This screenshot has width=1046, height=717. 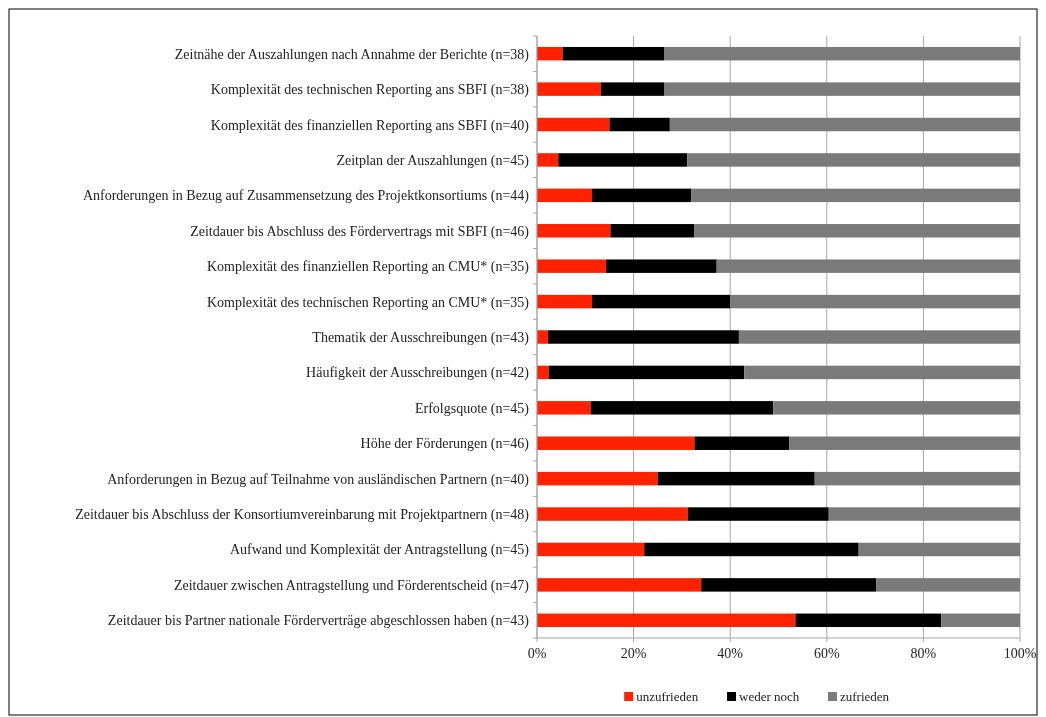 I want to click on y-tick-label: Zeitplan der Auszahlungen (n=45), so click(x=433, y=160).